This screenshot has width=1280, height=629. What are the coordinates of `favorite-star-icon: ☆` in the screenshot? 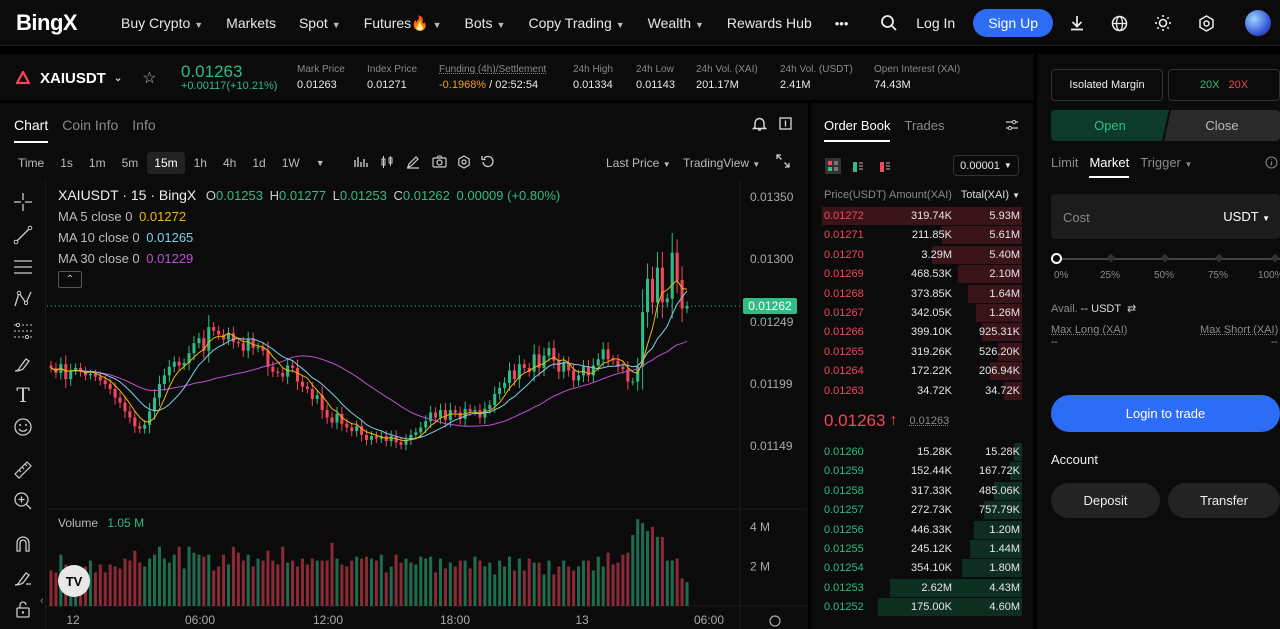 It's located at (149, 78).